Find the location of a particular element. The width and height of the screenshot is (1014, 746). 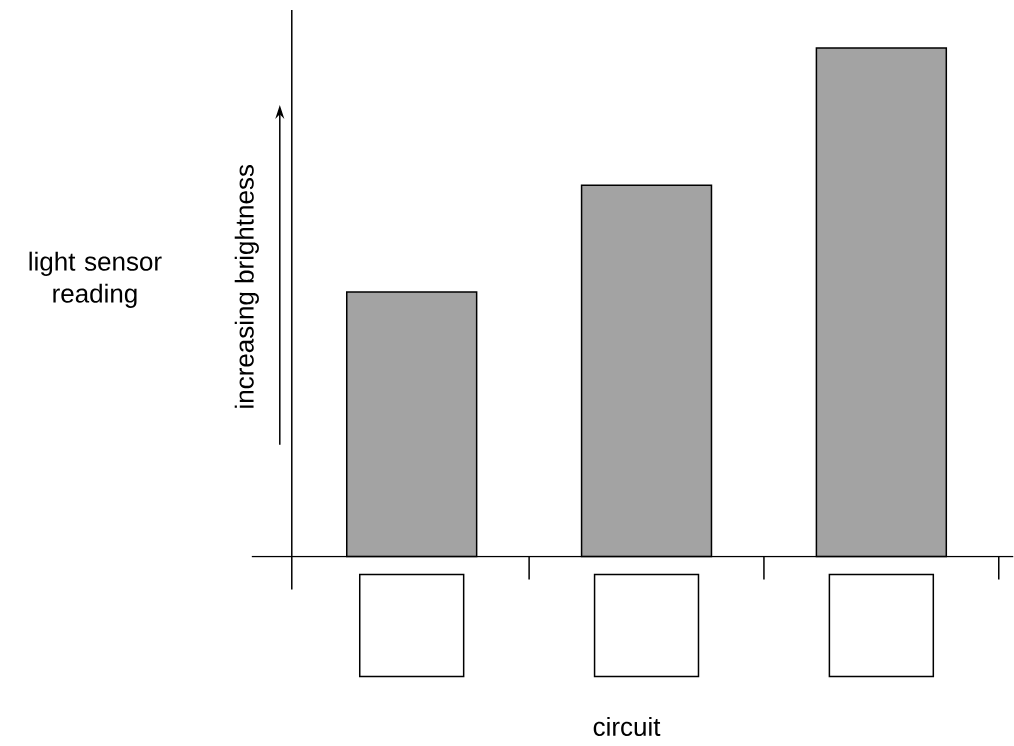

annotation: increasing brightness is located at coordinates (246, 286).